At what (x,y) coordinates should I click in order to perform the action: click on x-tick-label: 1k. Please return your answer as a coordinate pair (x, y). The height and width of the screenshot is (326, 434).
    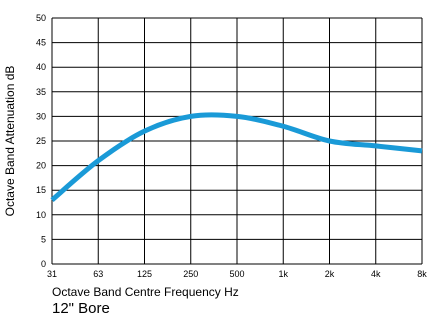
    Looking at the image, I should click on (283, 274).